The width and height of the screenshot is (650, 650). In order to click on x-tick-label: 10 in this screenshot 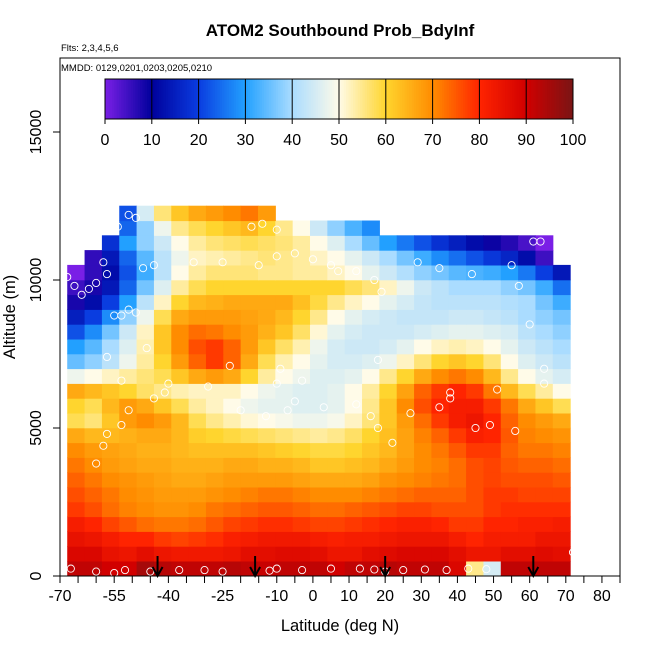, I will do `click(349, 596)`.